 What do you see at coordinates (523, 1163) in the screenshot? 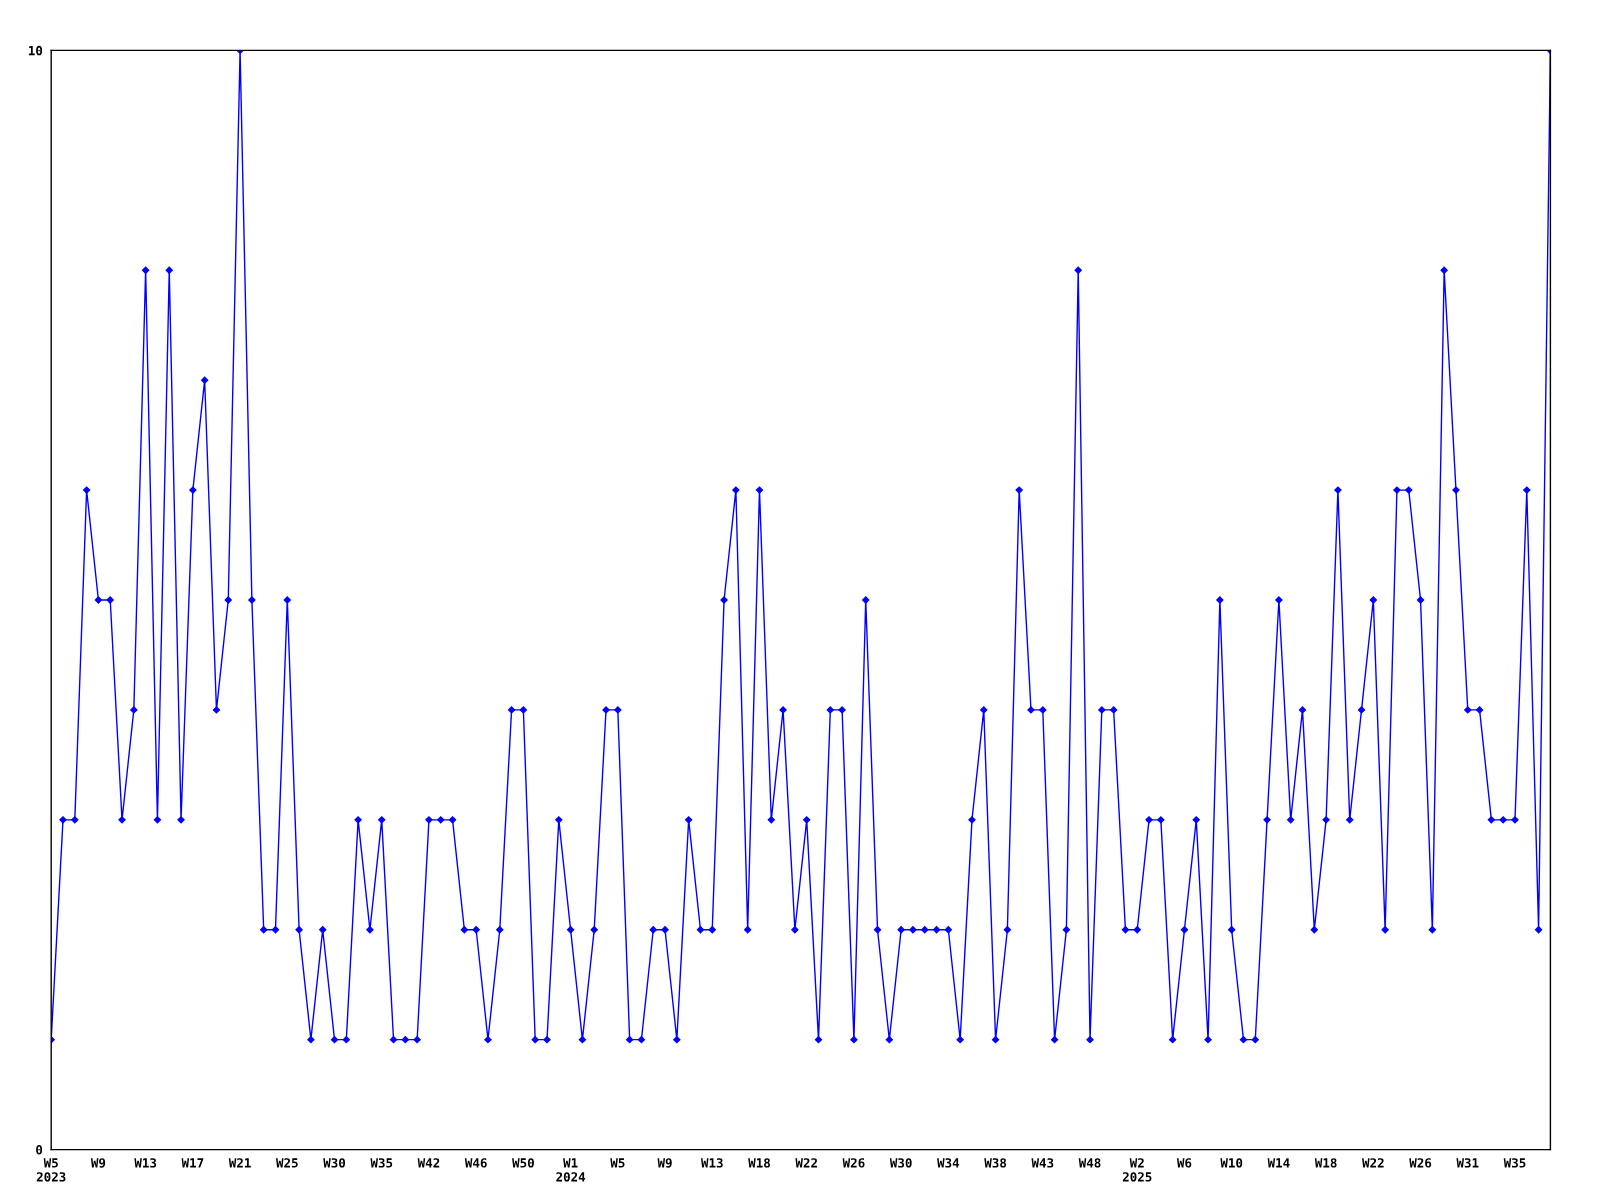
I see `x-tick-label: W50` at bounding box center [523, 1163].